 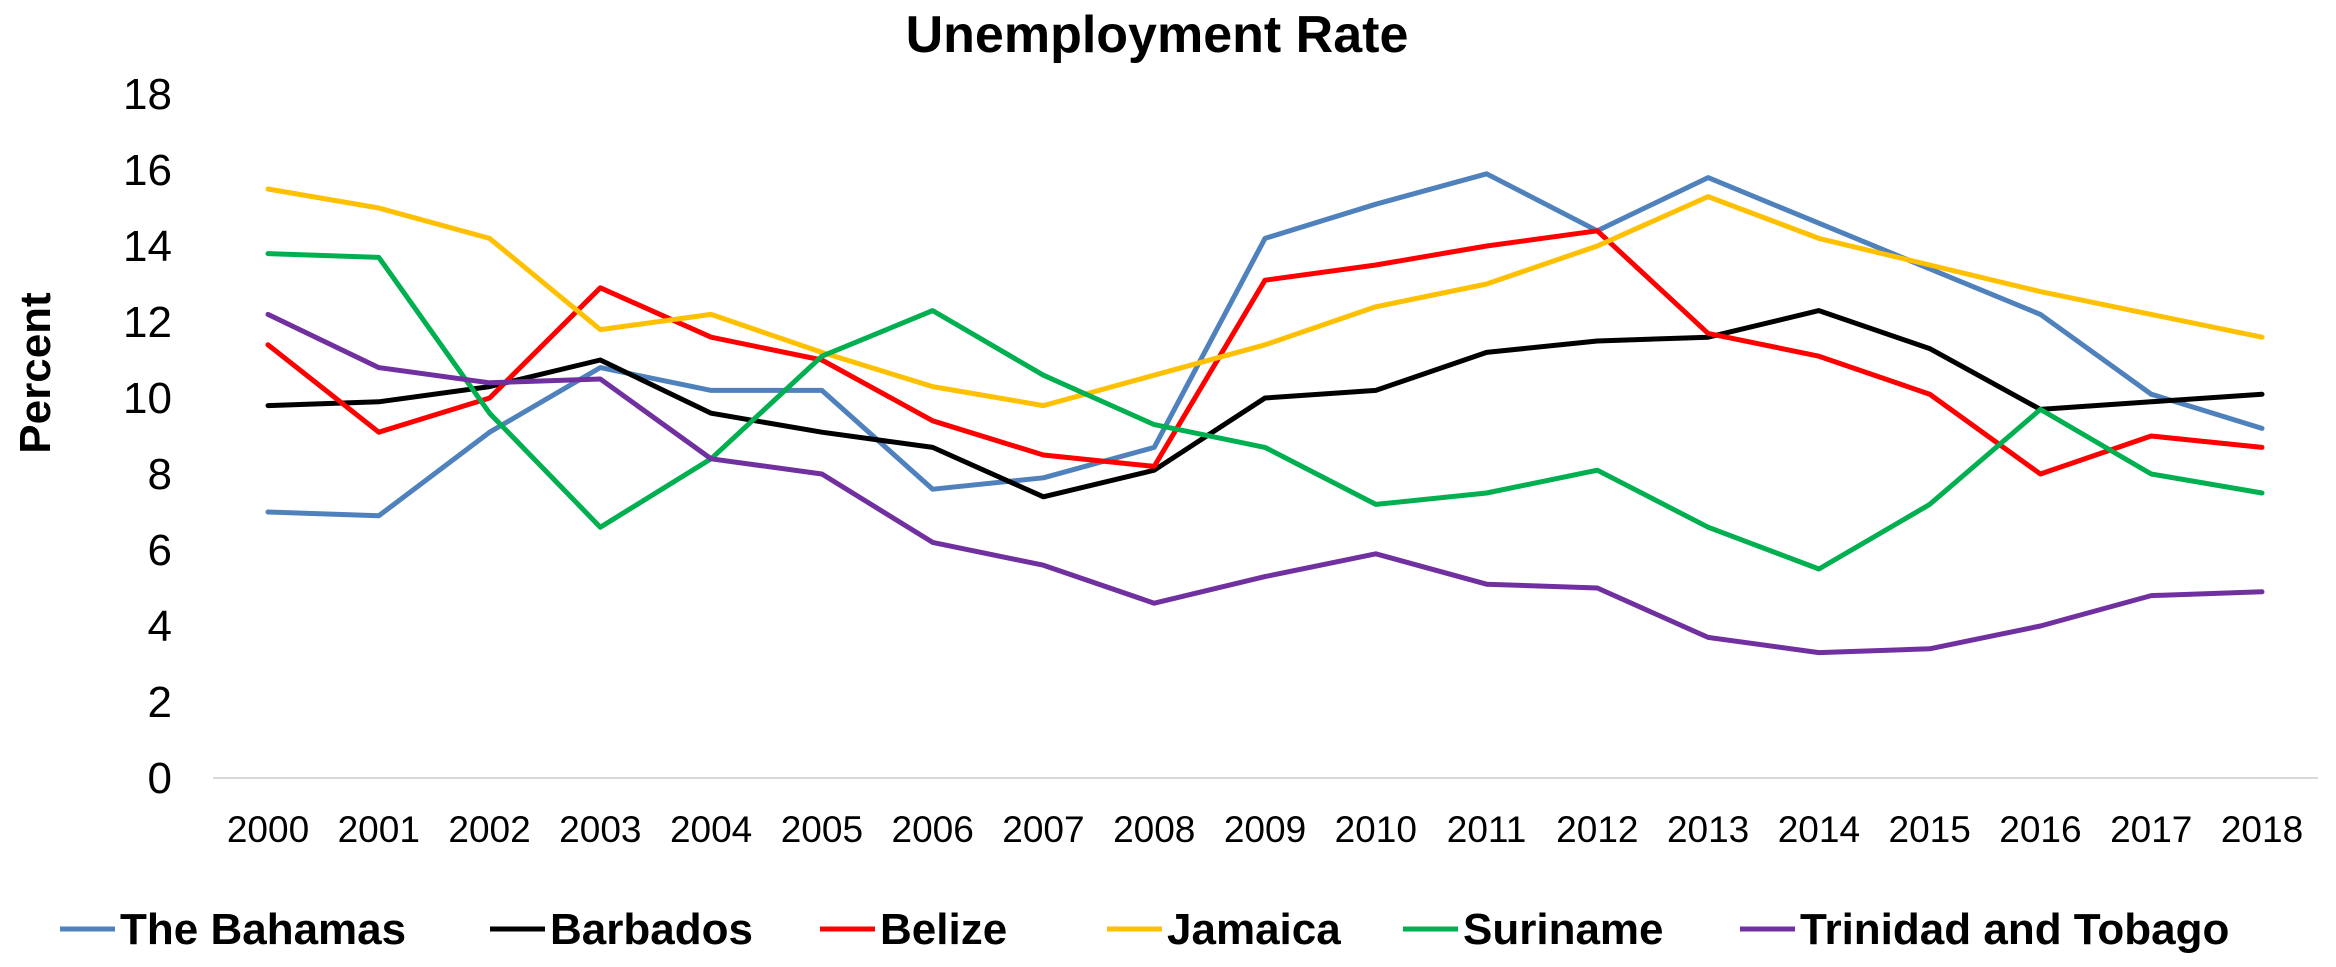 What do you see at coordinates (1154, 829) in the screenshot?
I see `x-tick-label: 2008` at bounding box center [1154, 829].